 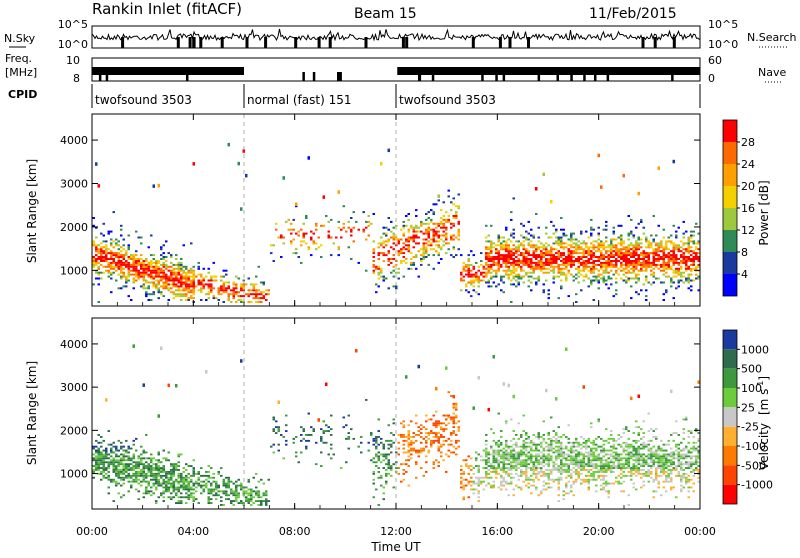 What do you see at coordinates (100, 76) in the screenshot?
I see `nave-spike` at bounding box center [100, 76].